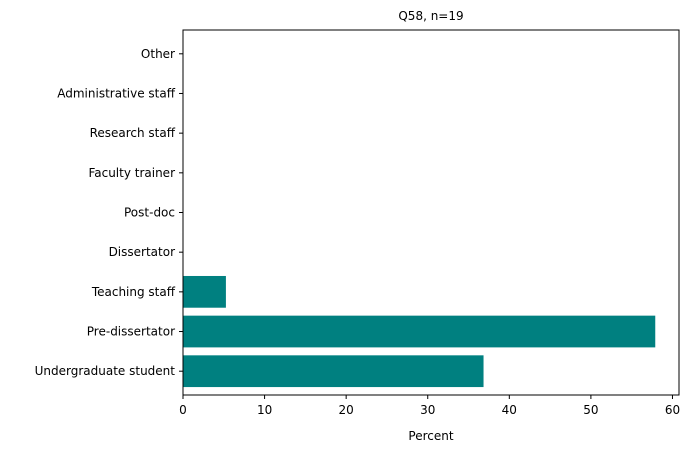 The image size is (690, 452). What do you see at coordinates (672, 410) in the screenshot?
I see `x-tick-label: 60` at bounding box center [672, 410].